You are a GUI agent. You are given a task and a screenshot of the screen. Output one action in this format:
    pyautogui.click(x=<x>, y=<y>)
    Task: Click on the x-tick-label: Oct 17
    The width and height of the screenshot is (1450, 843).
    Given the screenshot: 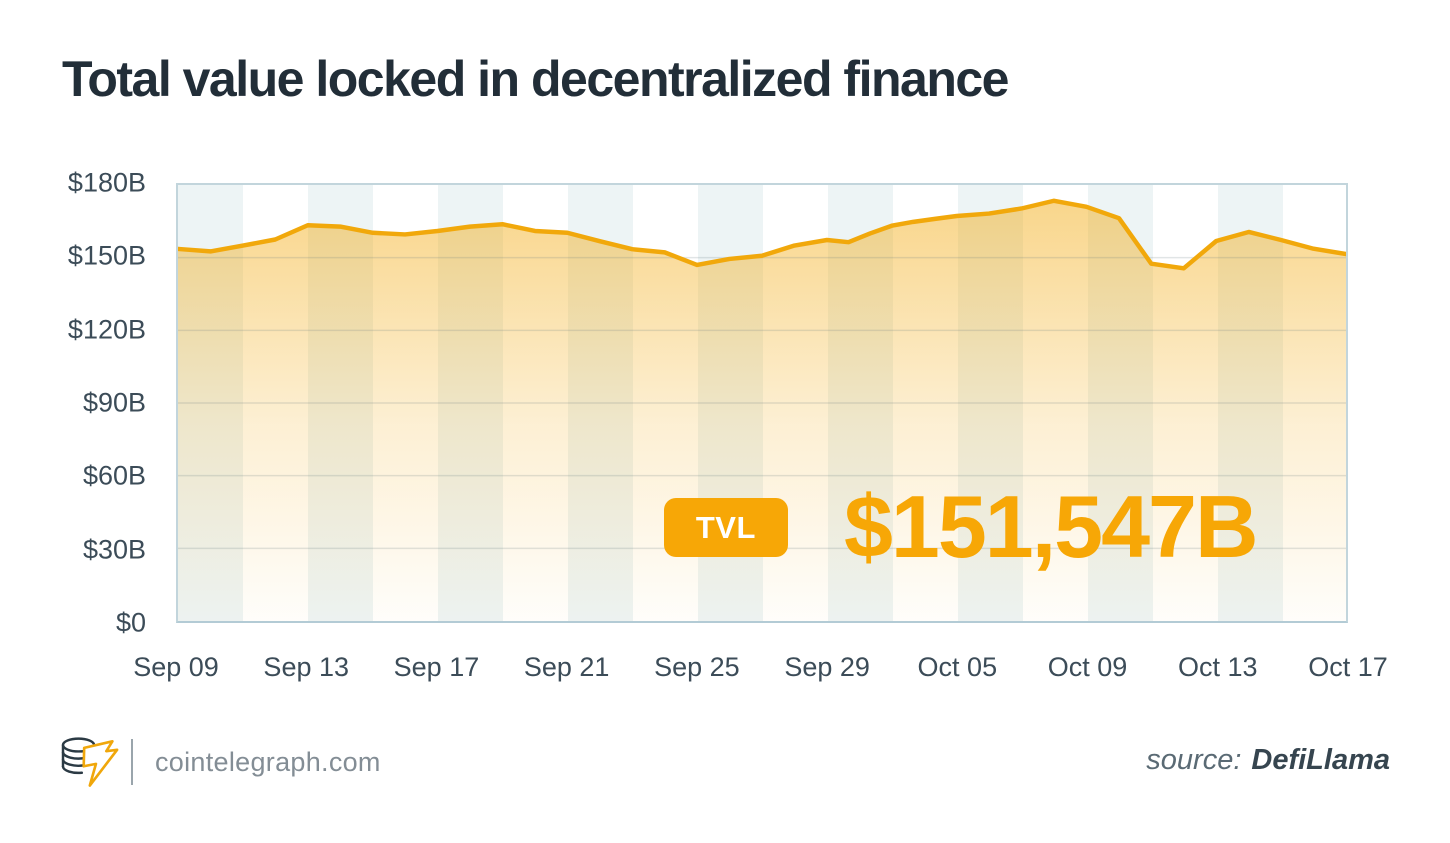 What is the action you would take?
    pyautogui.click(x=1348, y=667)
    